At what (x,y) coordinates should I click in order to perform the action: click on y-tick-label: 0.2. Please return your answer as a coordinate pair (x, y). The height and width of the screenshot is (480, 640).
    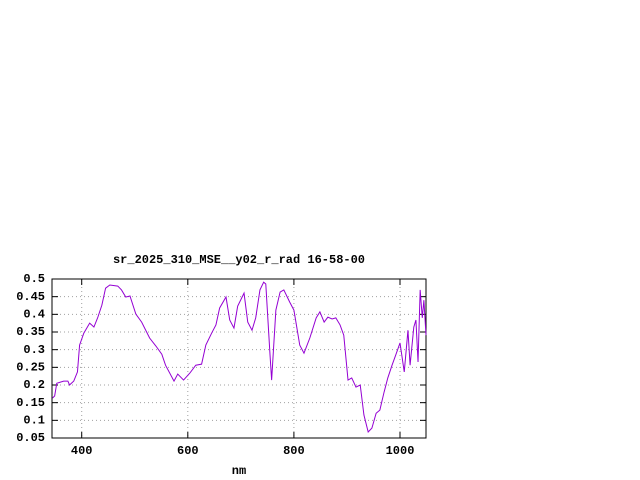
    Looking at the image, I should click on (34, 385).